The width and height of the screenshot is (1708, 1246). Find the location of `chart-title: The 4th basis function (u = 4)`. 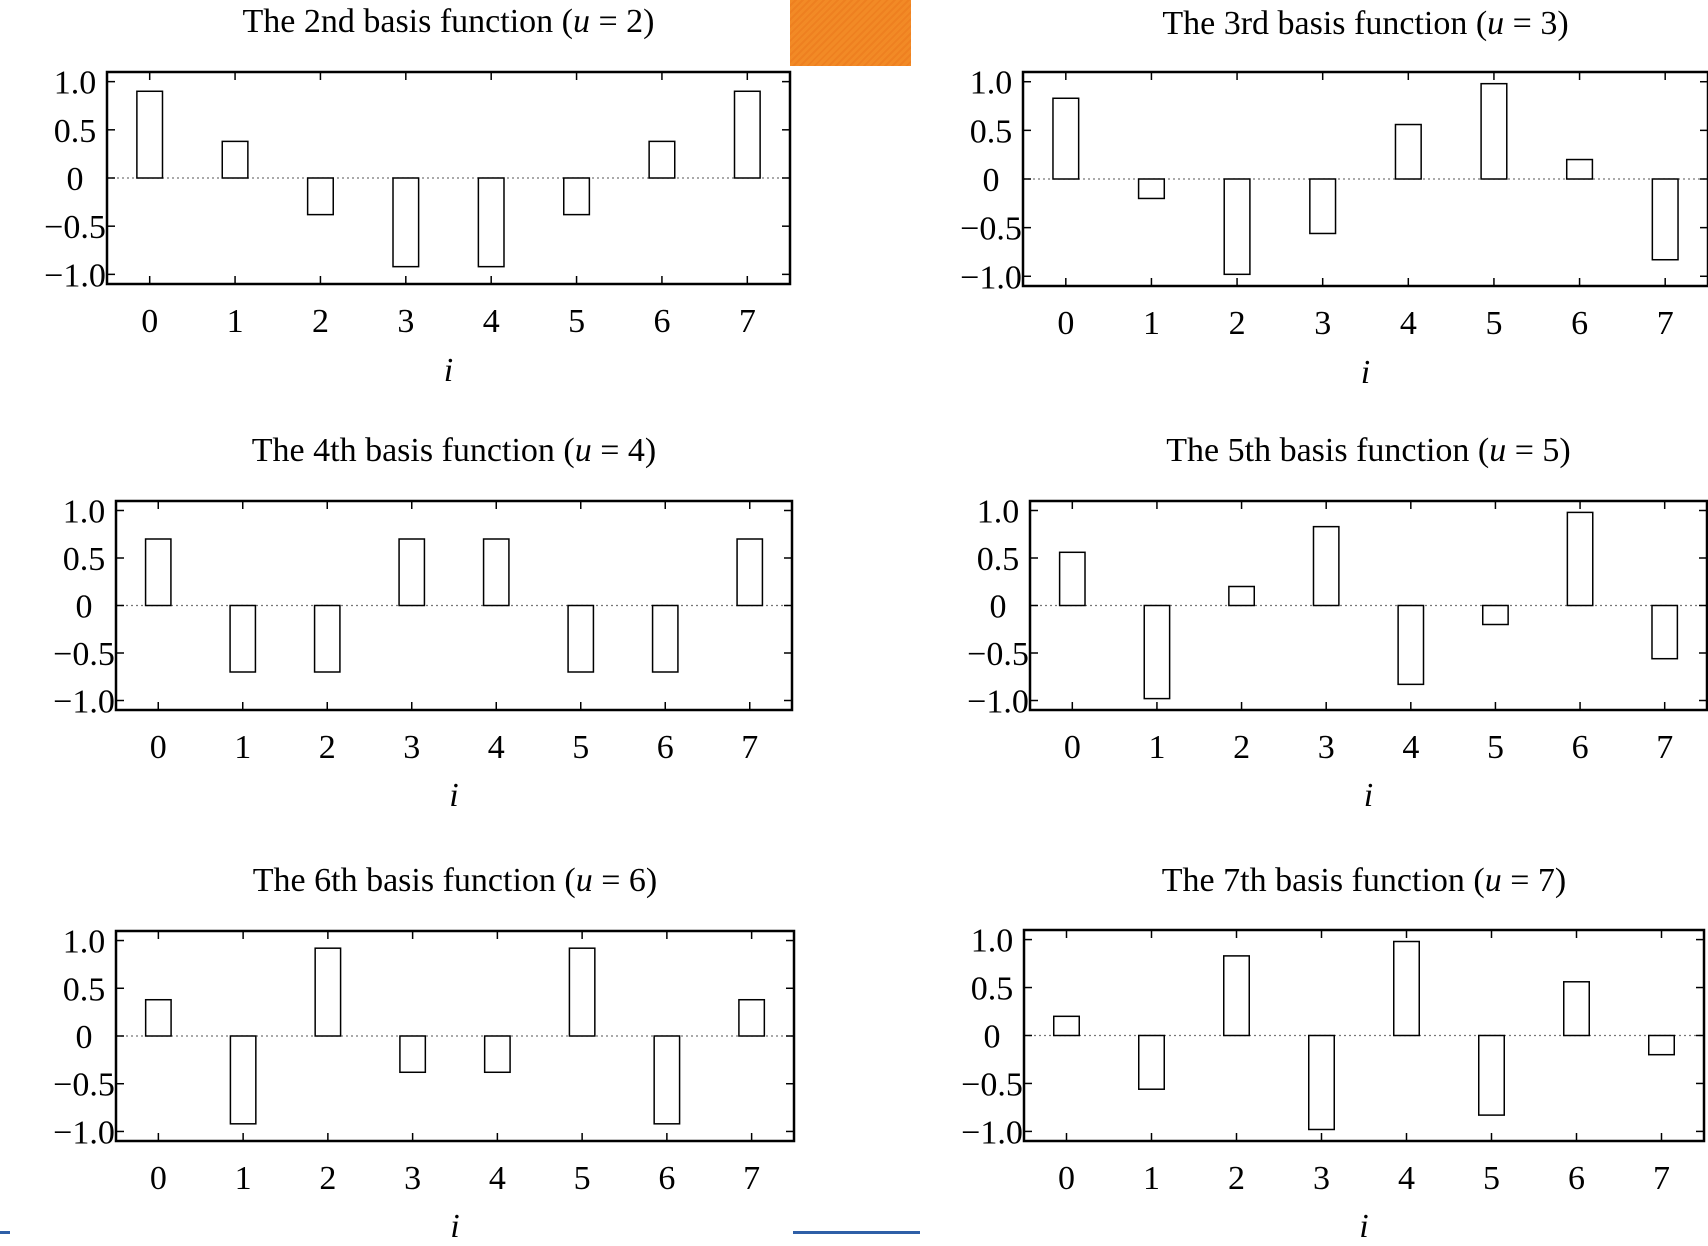

chart-title: The 4th basis function (u = 4) is located at coordinates (454, 450).